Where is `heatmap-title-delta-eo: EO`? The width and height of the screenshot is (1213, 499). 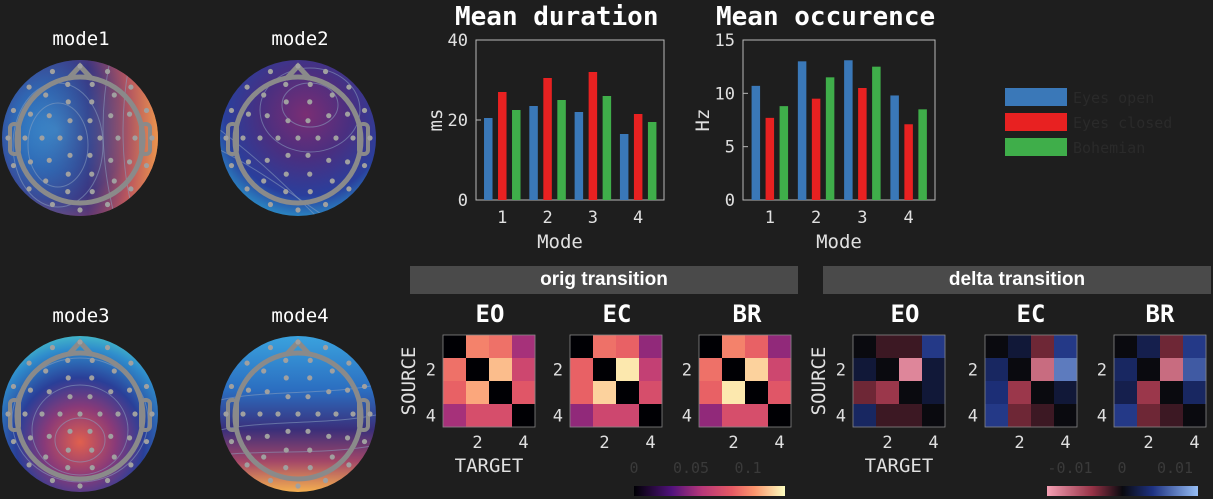 heatmap-title-delta-eo: EO is located at coordinates (905, 314).